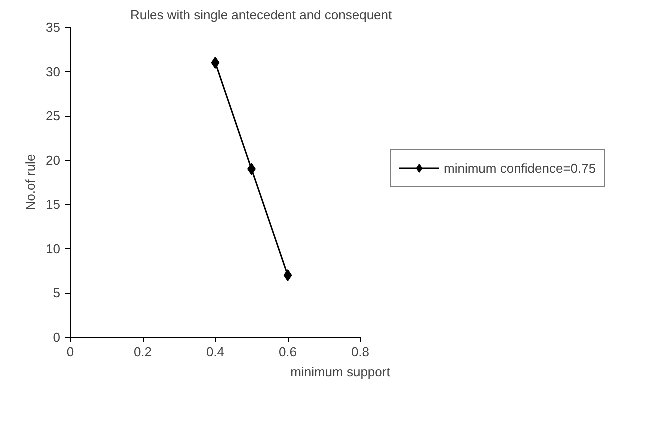  Describe the element at coordinates (360, 352) in the screenshot. I see `x-tick-label: 0.8` at that location.